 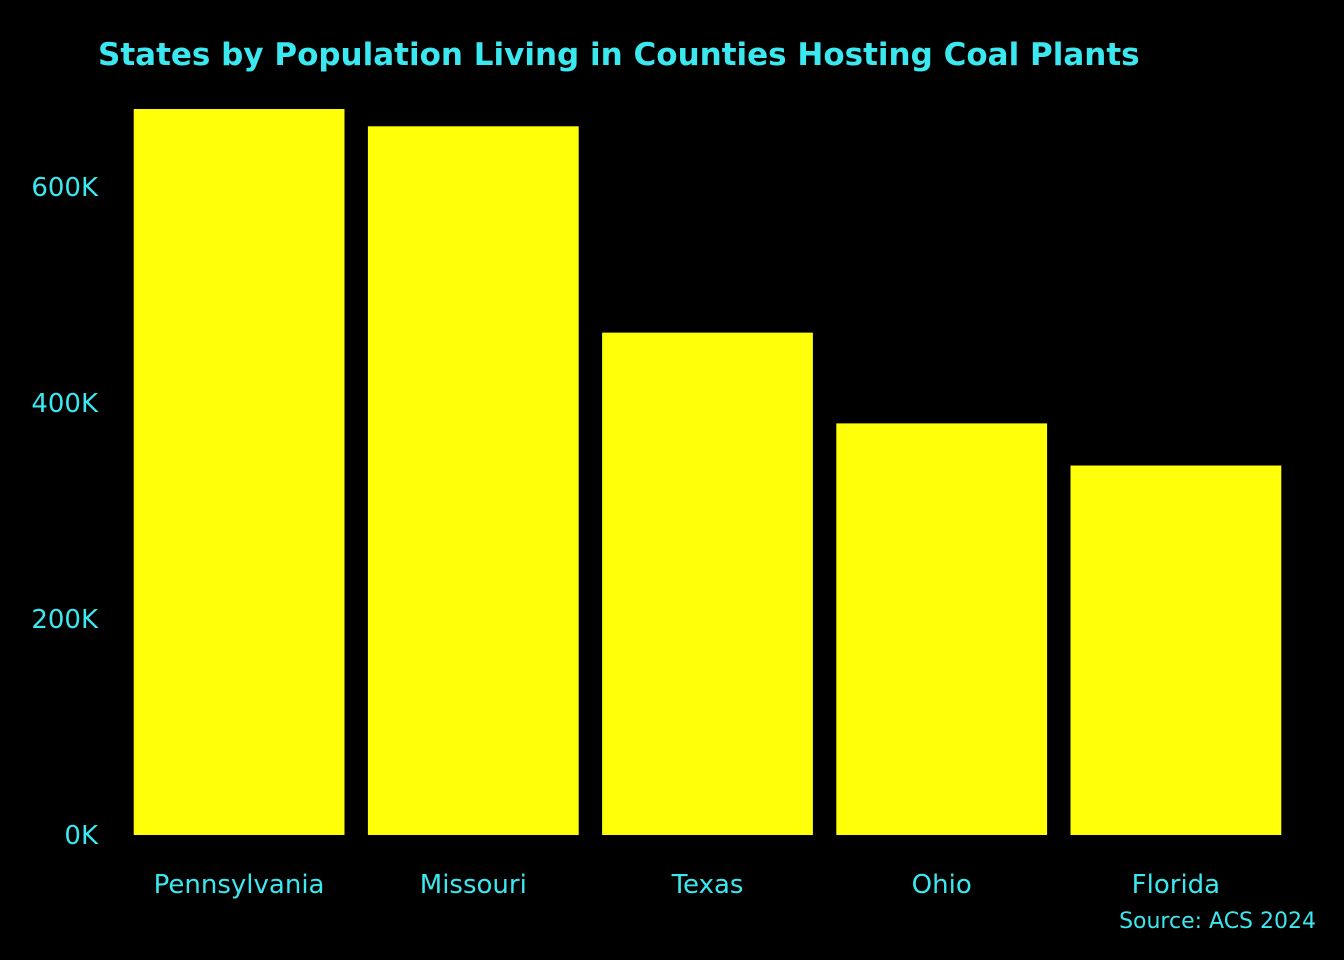 I want to click on x-axis: Pennsylvania Missouri Texas Ohio Florida, so click(x=687, y=885).